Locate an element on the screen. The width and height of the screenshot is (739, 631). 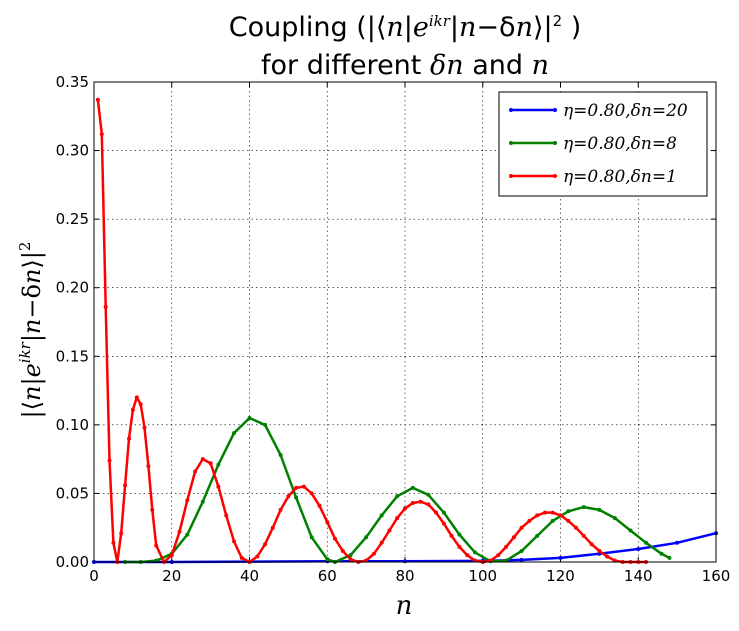
y-tick-label: 0.30 is located at coordinates (72, 151).